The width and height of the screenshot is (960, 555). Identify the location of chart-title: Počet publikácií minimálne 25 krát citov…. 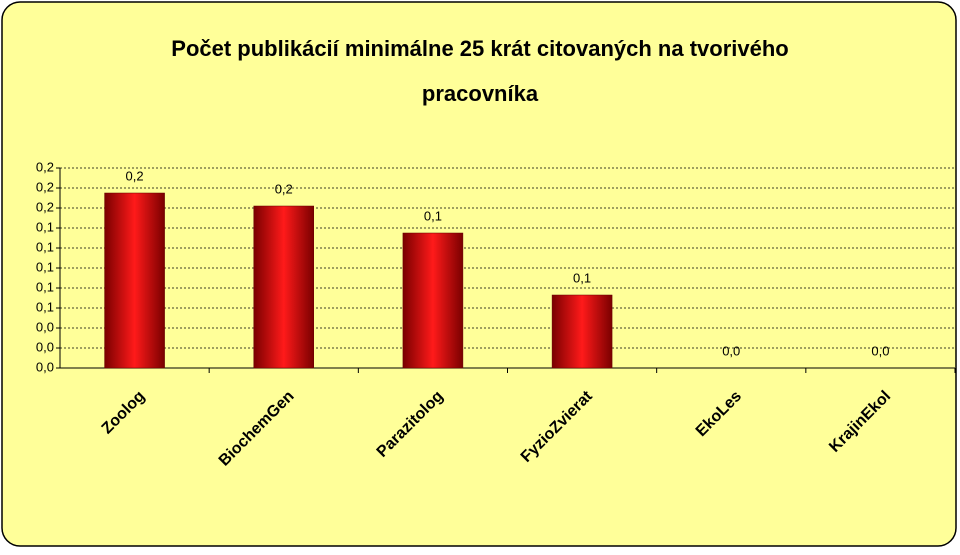
(479, 71).